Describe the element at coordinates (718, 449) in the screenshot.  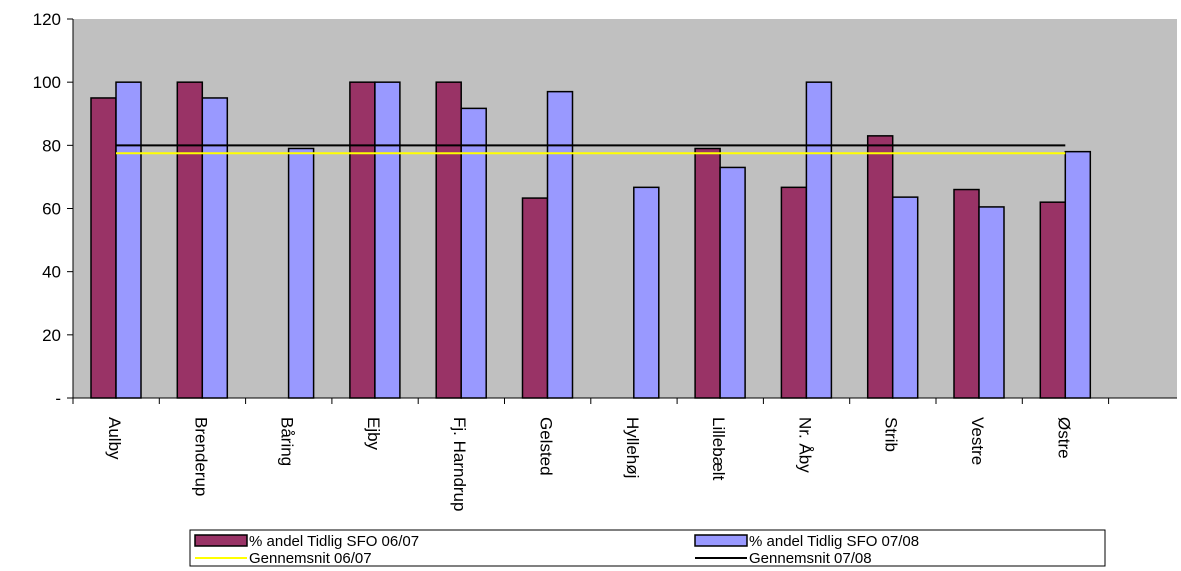
I see `x-tick-label-8: Lillebælt` at that location.